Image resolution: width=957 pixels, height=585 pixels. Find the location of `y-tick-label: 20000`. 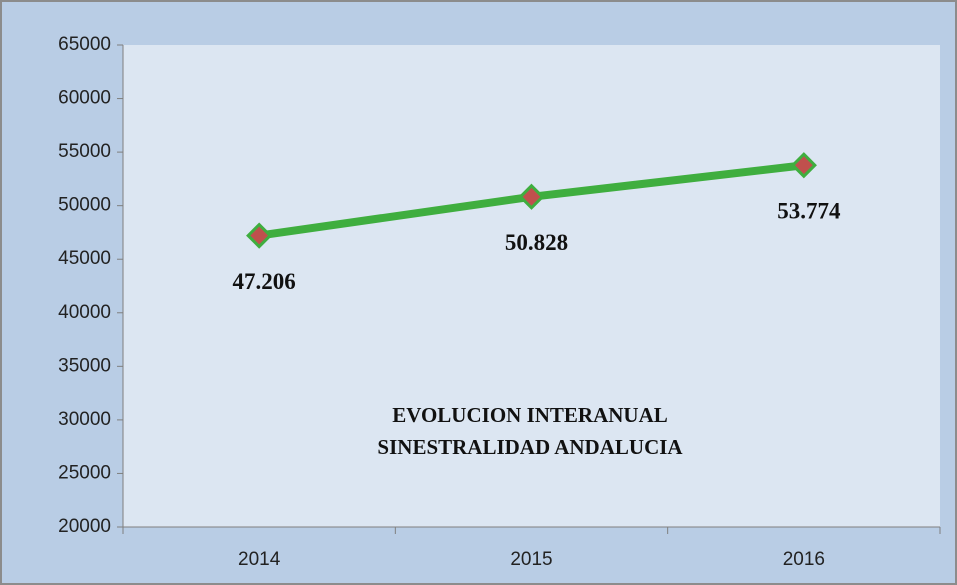

y-tick-label: 20000 is located at coordinates (84, 526).